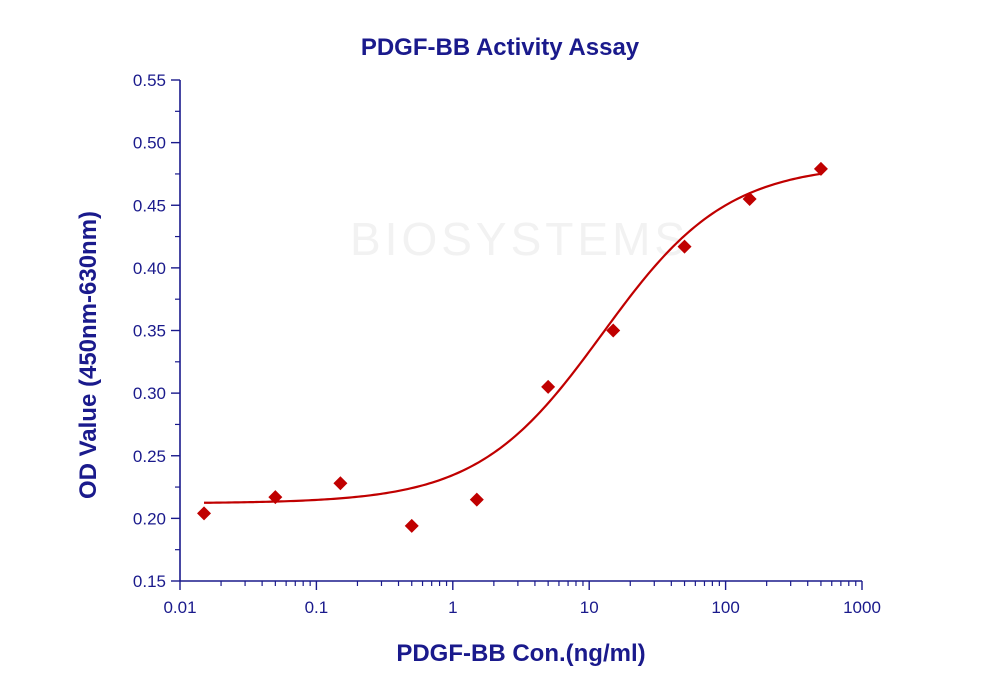 This screenshot has height=698, width=1000. Describe the element at coordinates (149, 331) in the screenshot. I see `y-tick-label: 0.35` at that location.